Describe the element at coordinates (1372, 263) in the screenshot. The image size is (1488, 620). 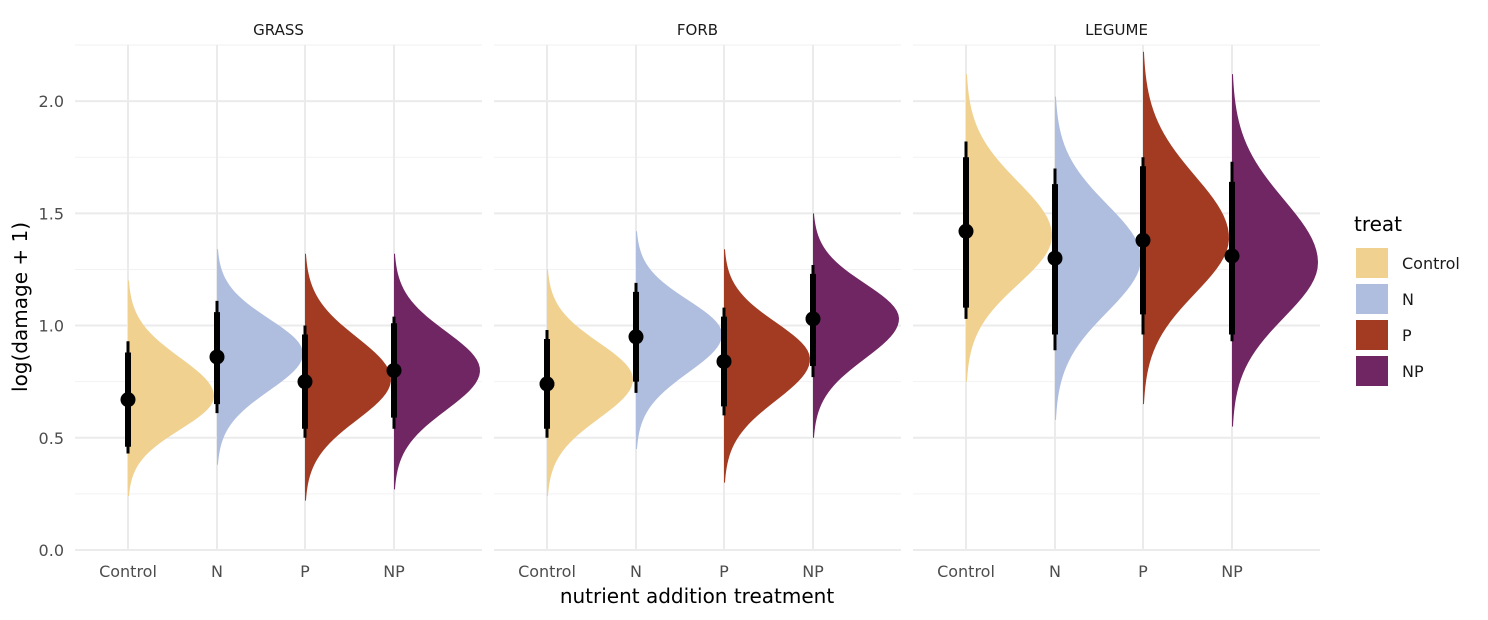
I see `legend-swatch-control` at that location.